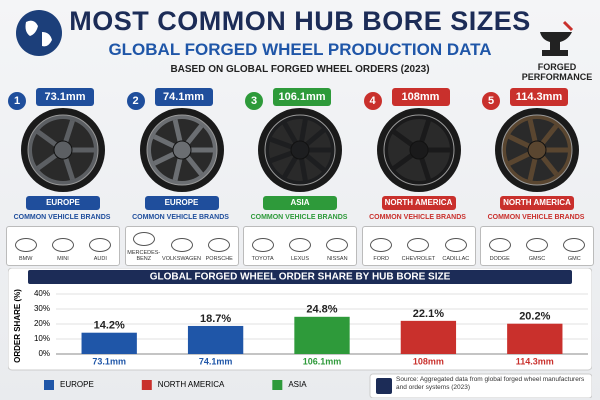 This screenshot has height=400, width=600. I want to click on brand-name: TOYOTA, so click(262, 259).